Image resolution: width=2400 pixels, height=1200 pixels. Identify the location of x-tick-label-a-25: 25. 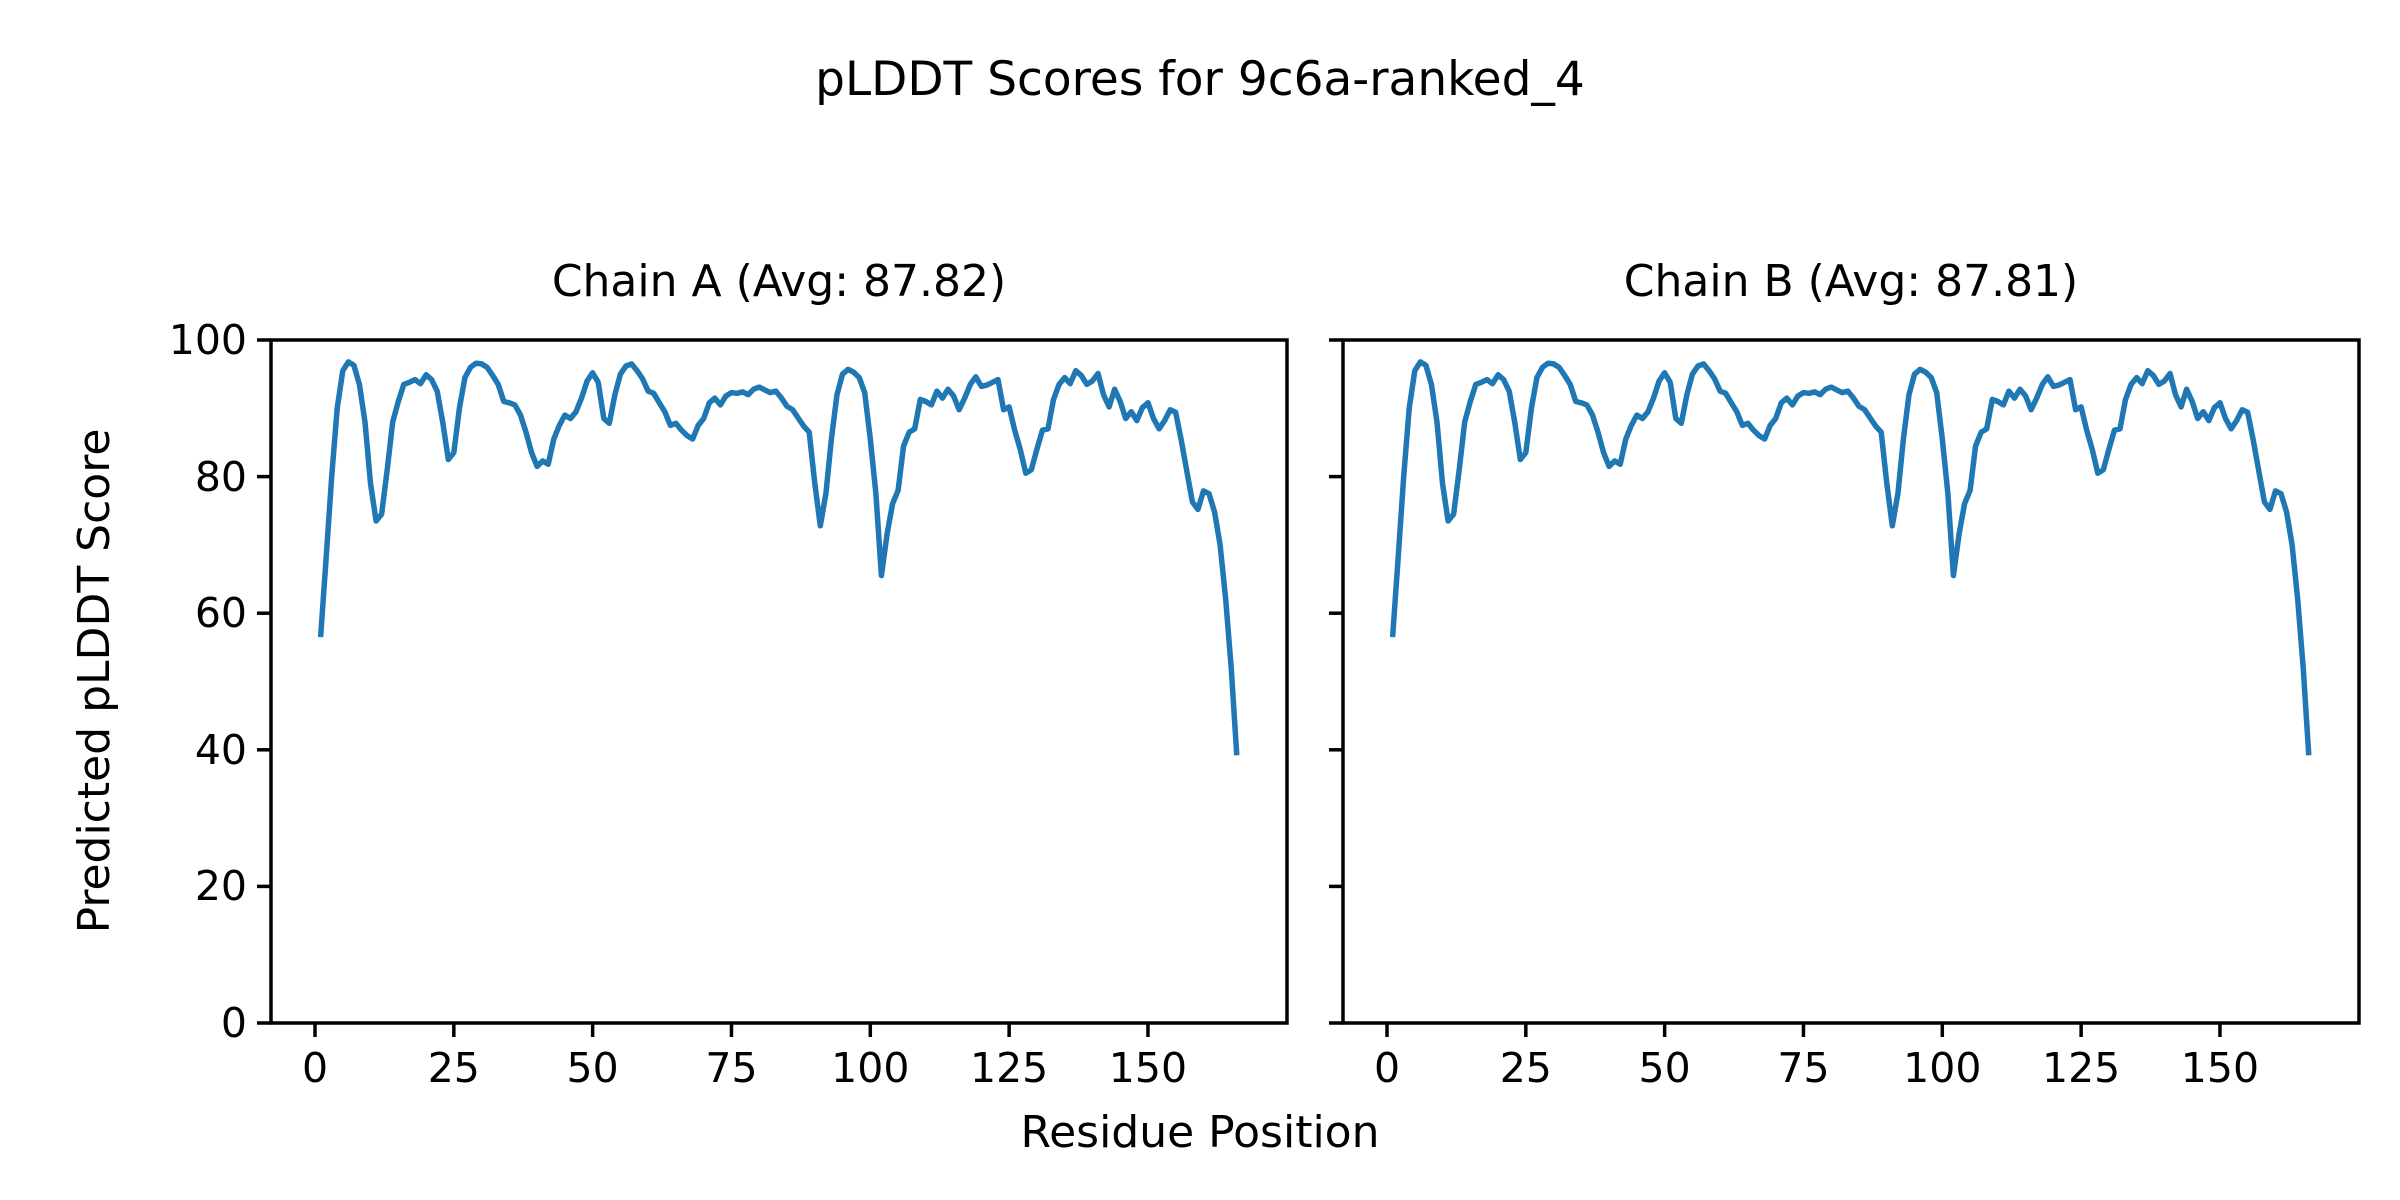
(453, 1068).